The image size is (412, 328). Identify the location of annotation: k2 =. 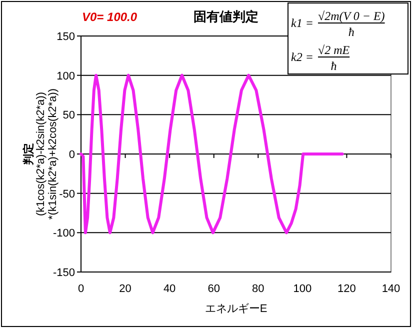
(302, 57).